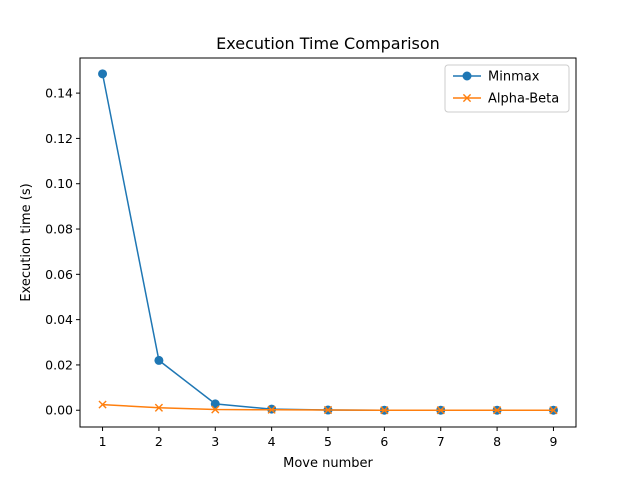 The image size is (640, 480). What do you see at coordinates (441, 441) in the screenshot?
I see `x-tick-label: 7` at bounding box center [441, 441].